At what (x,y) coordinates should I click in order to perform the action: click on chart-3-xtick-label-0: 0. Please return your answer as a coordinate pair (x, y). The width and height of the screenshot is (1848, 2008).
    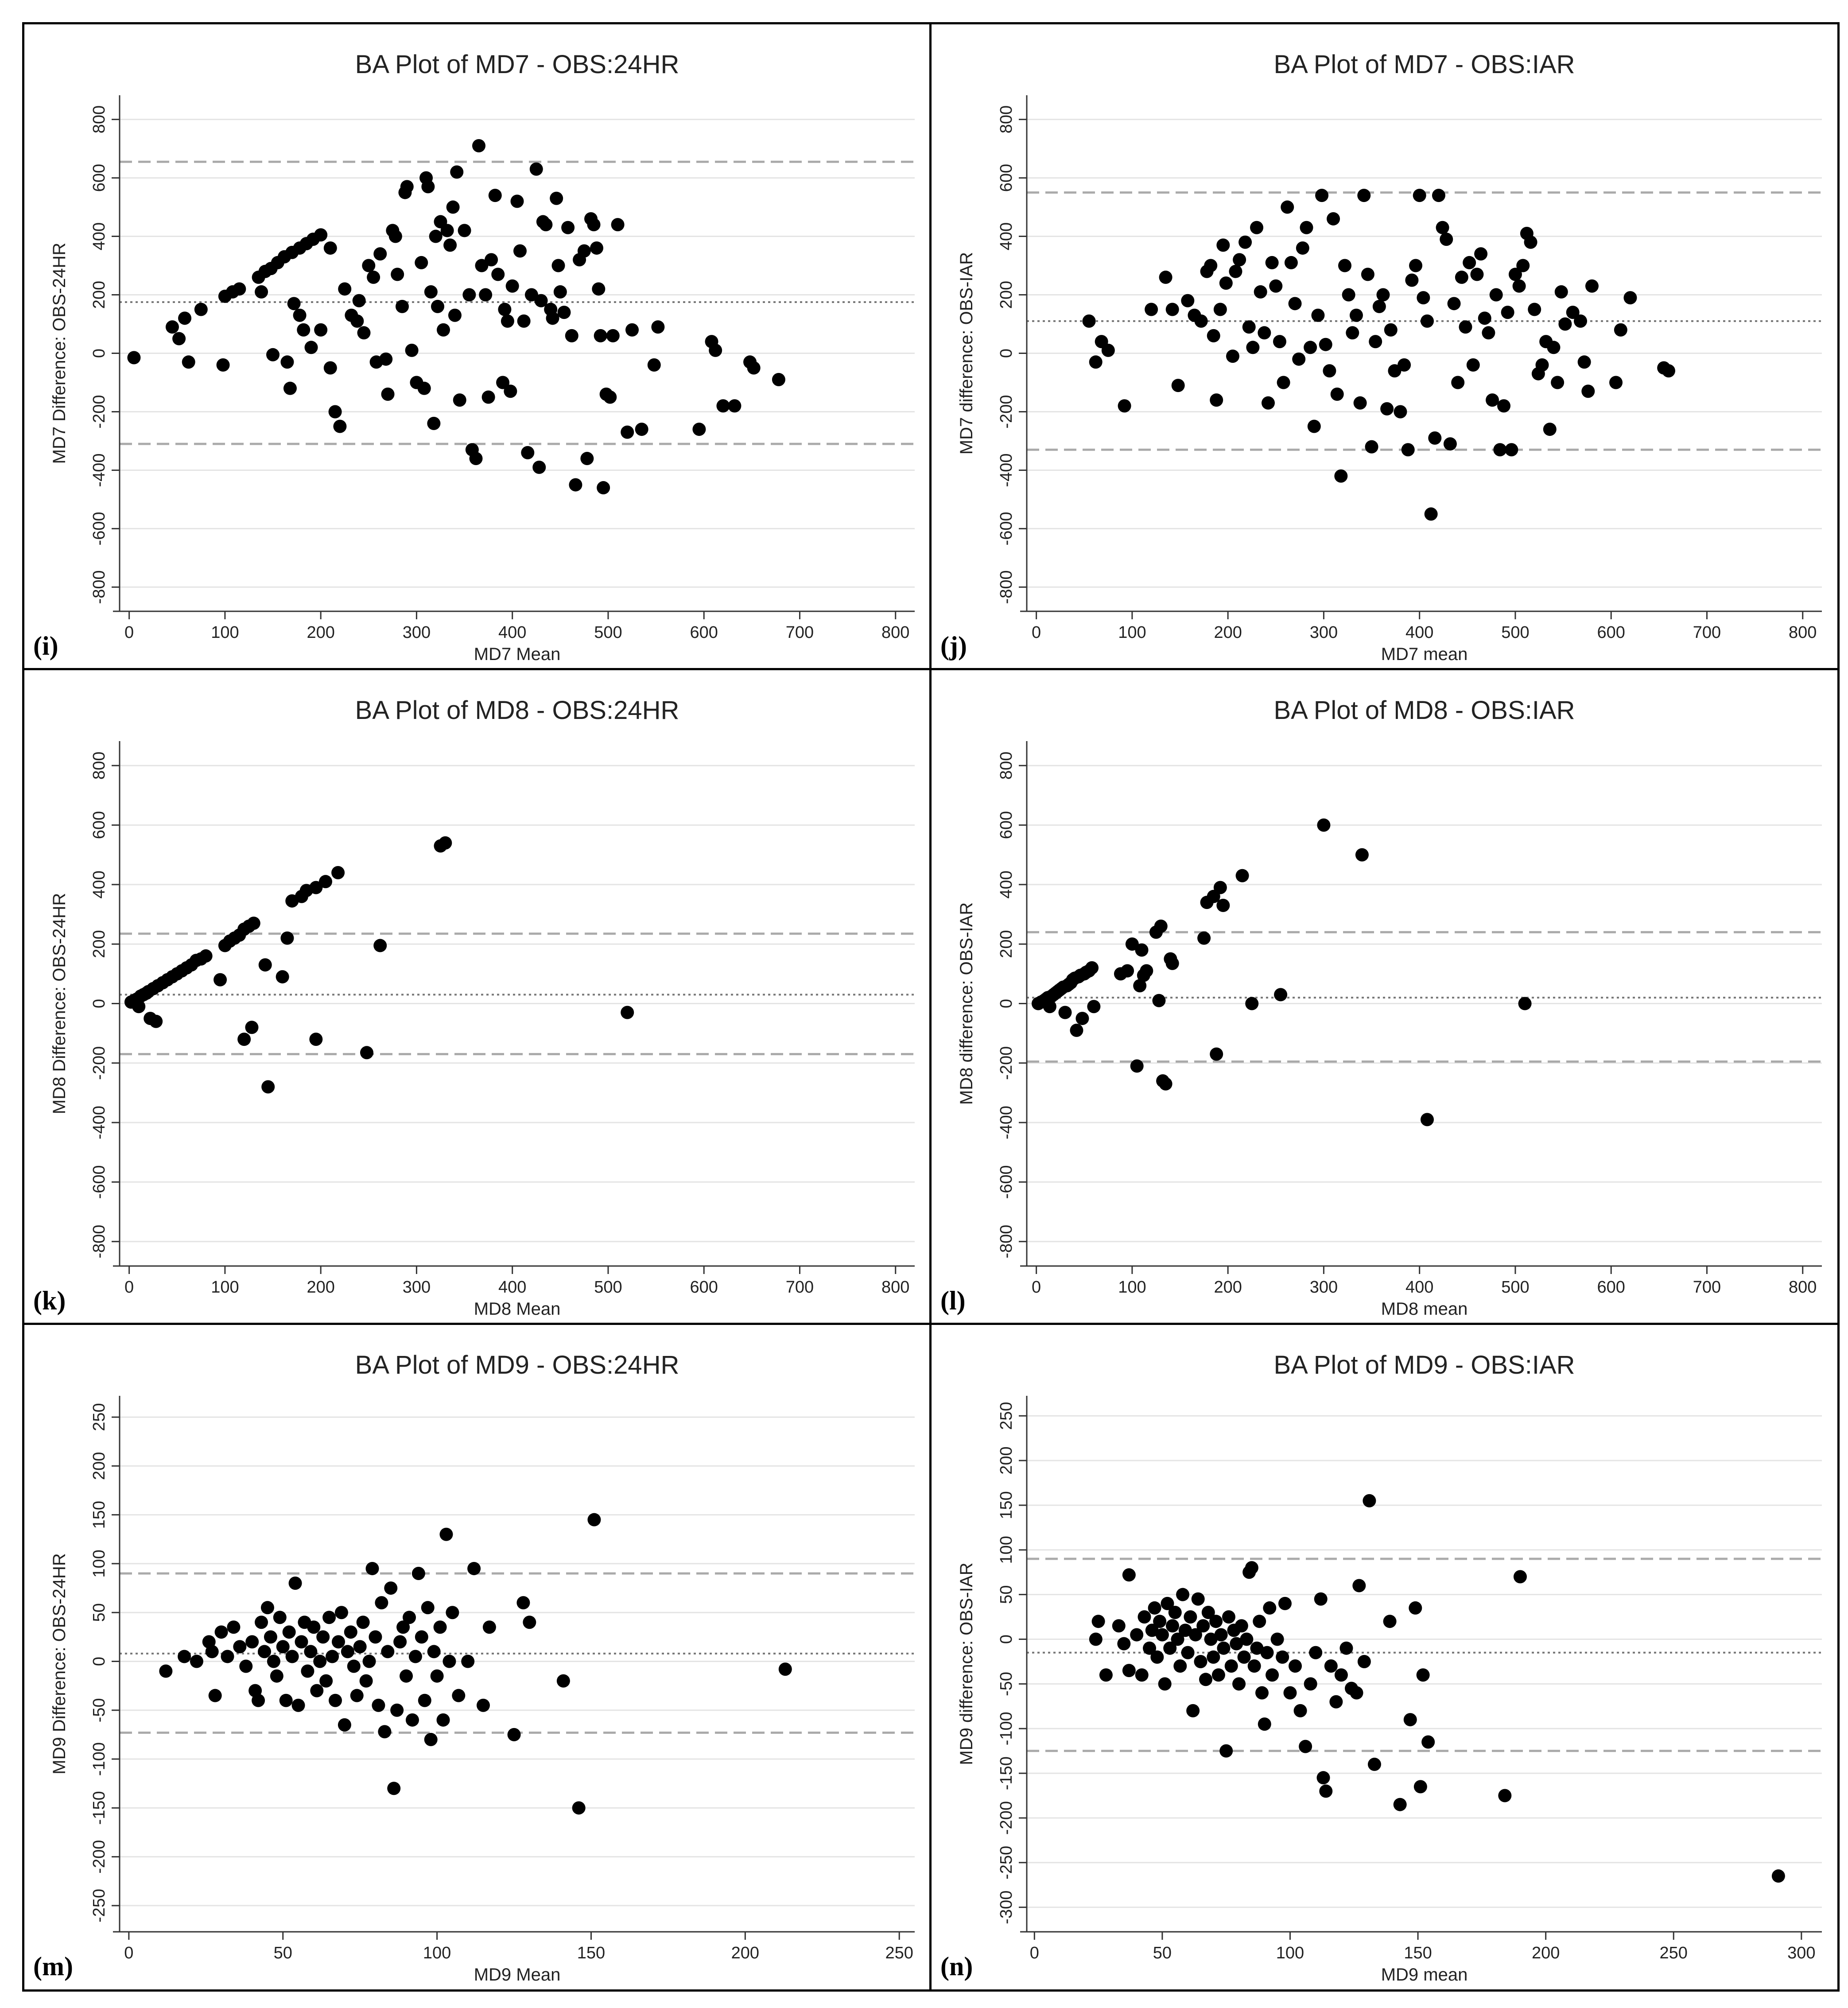
    Looking at the image, I should click on (1037, 1288).